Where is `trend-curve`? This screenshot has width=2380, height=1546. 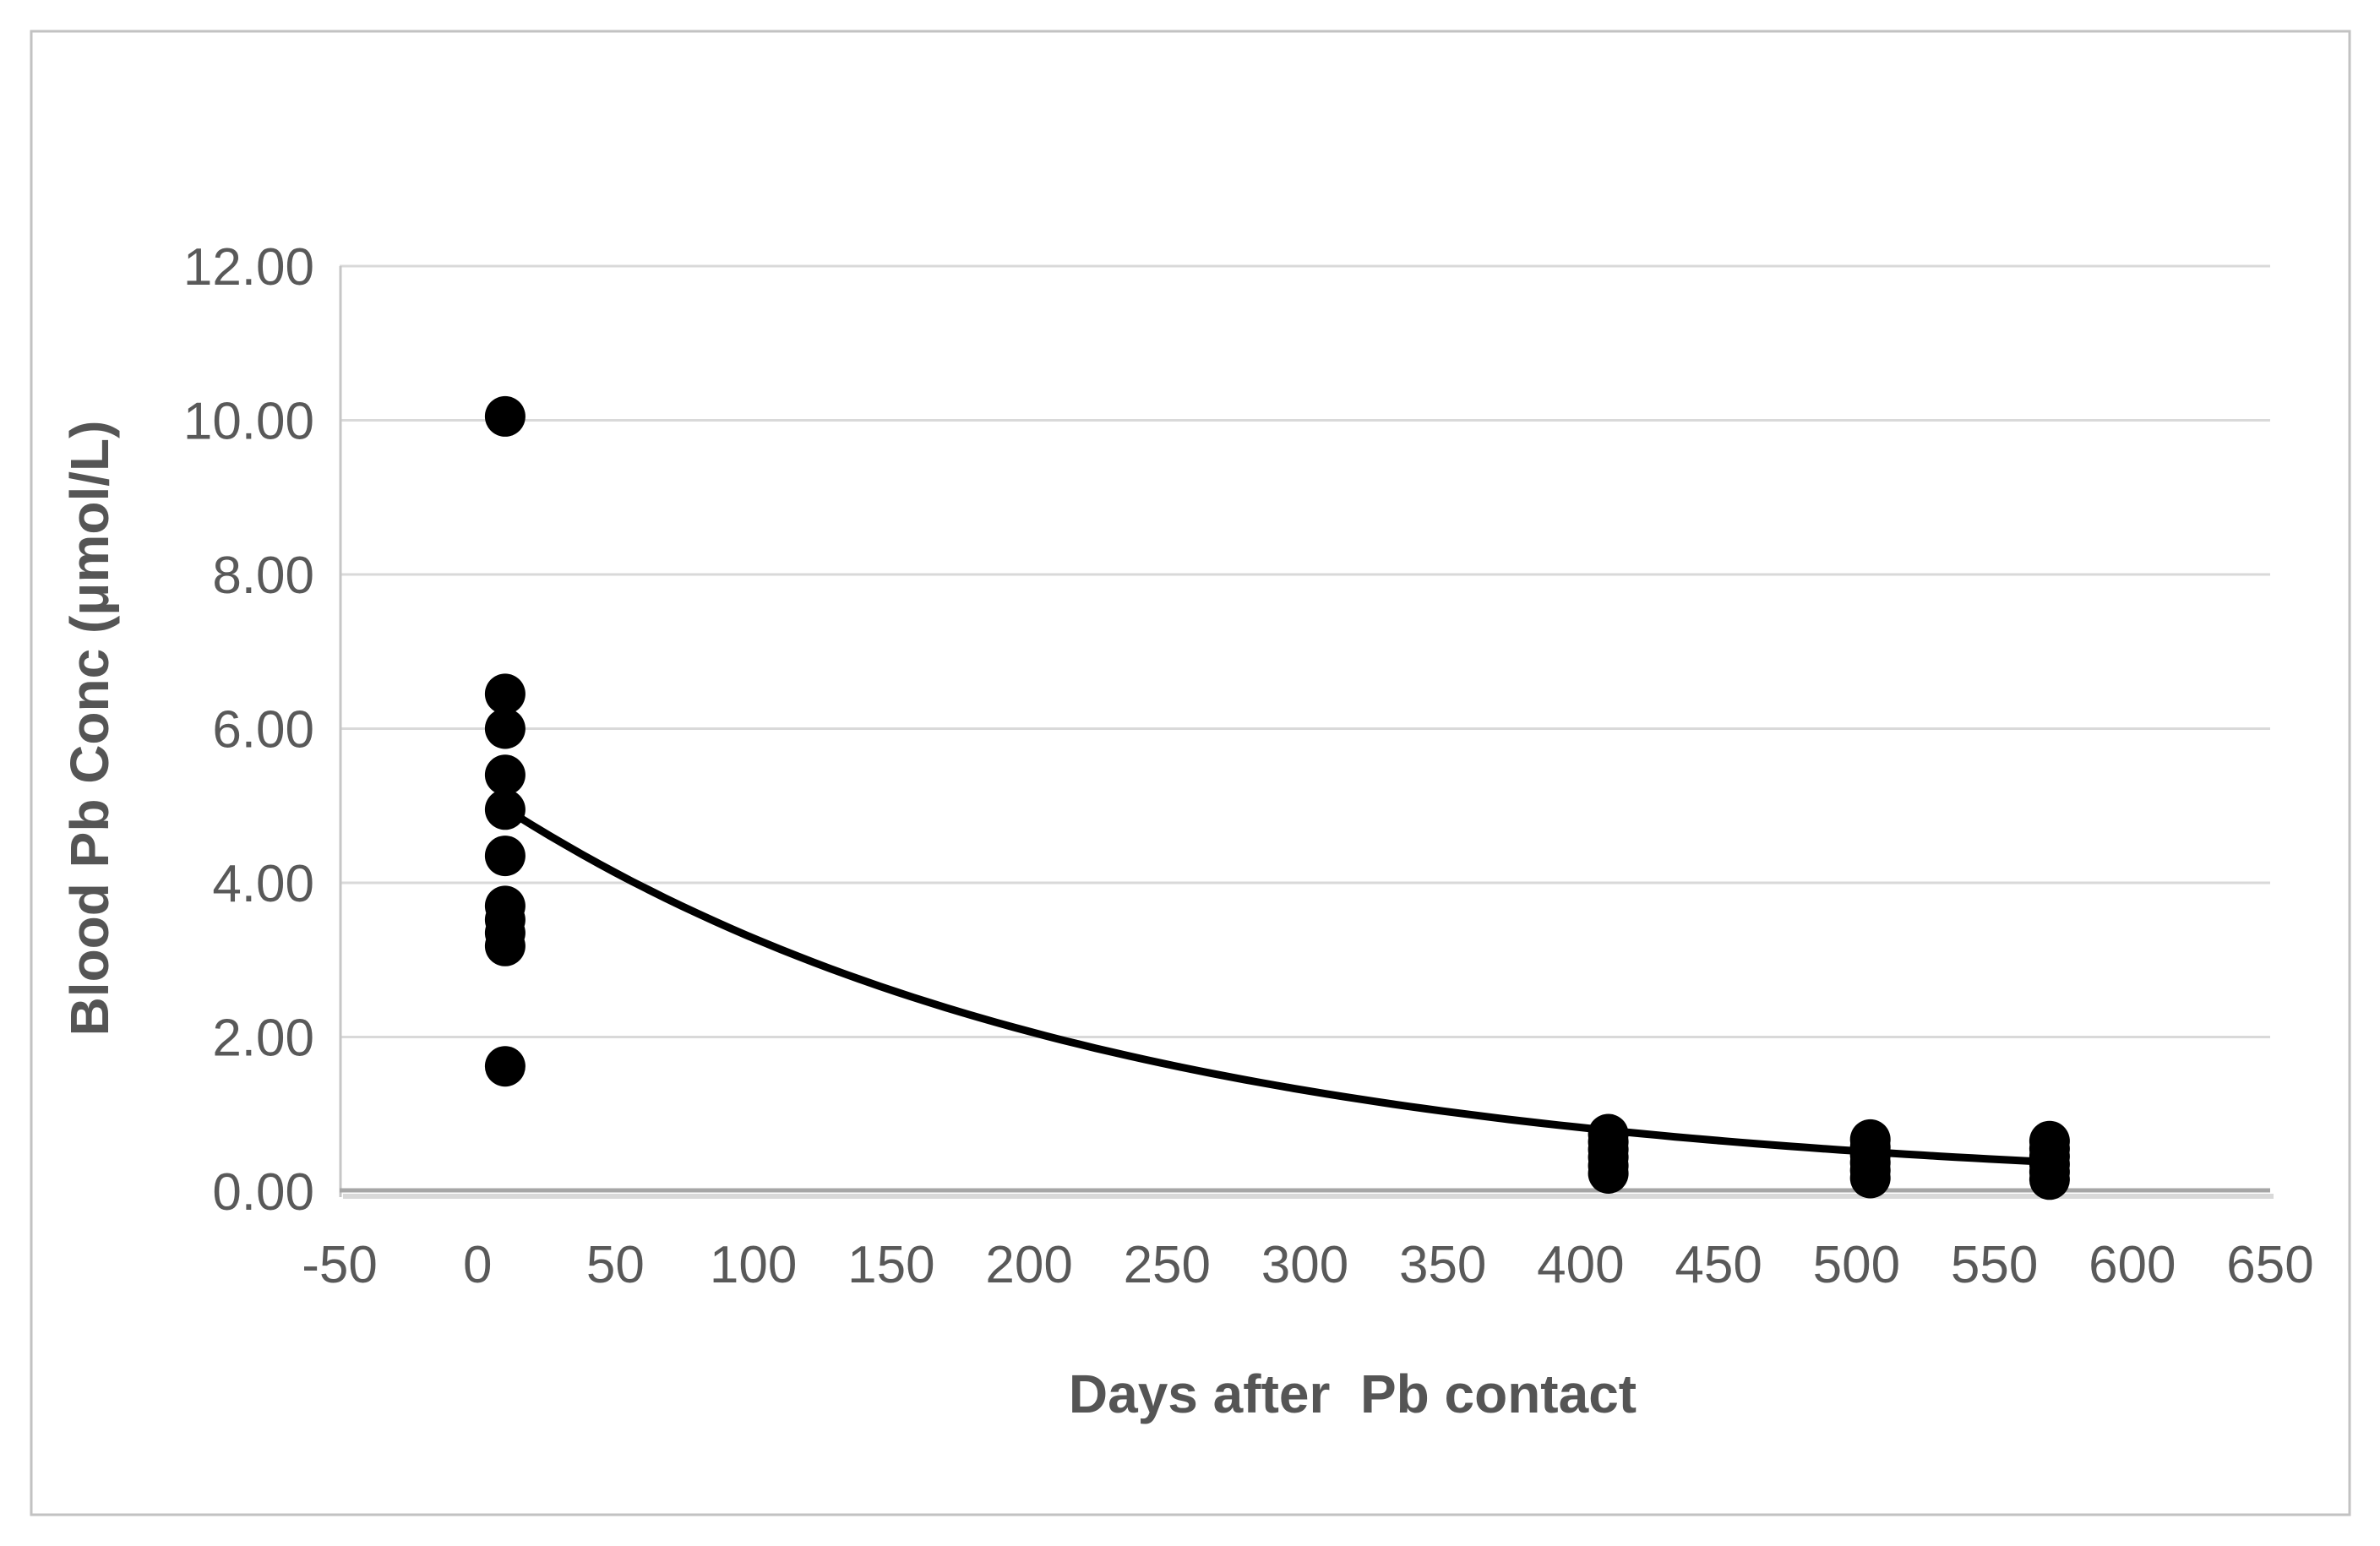 trend-curve is located at coordinates (1285, 989).